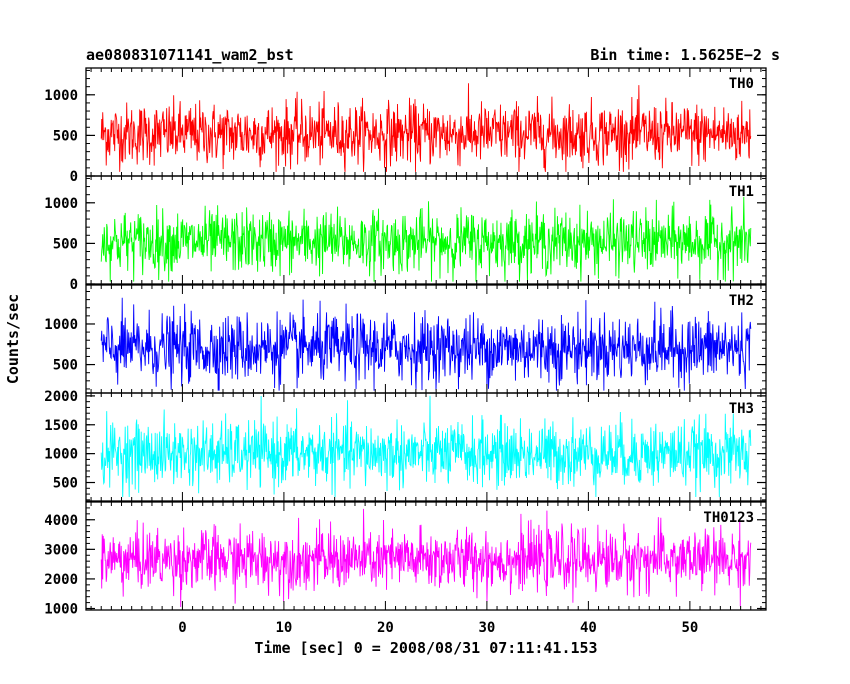  Describe the element at coordinates (741, 84) in the screenshot. I see `panel-label-th0: TH0` at that location.